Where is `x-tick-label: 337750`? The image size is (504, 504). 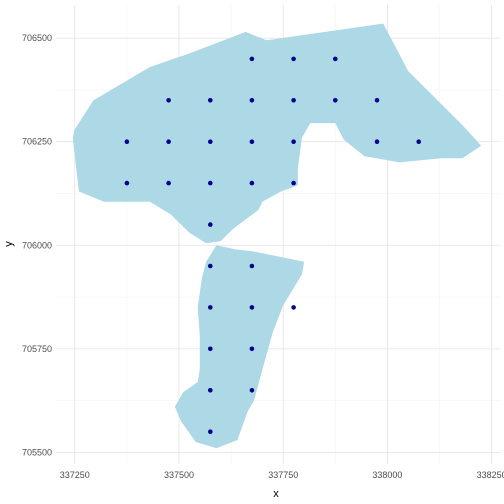
x-tick-label: 337750 is located at coordinates (283, 475).